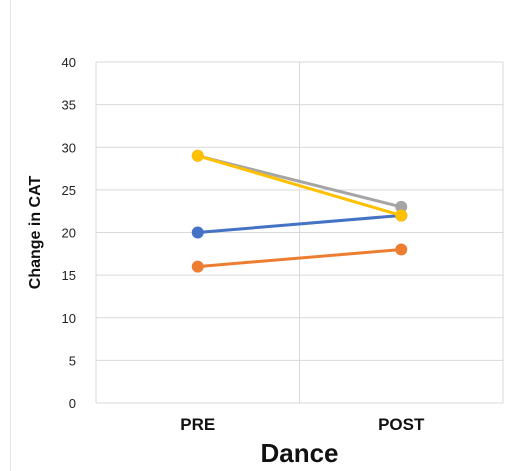 Image resolution: width=524 pixels, height=471 pixels. What do you see at coordinates (69, 275) in the screenshot?
I see `y-tick-label: 15` at bounding box center [69, 275].